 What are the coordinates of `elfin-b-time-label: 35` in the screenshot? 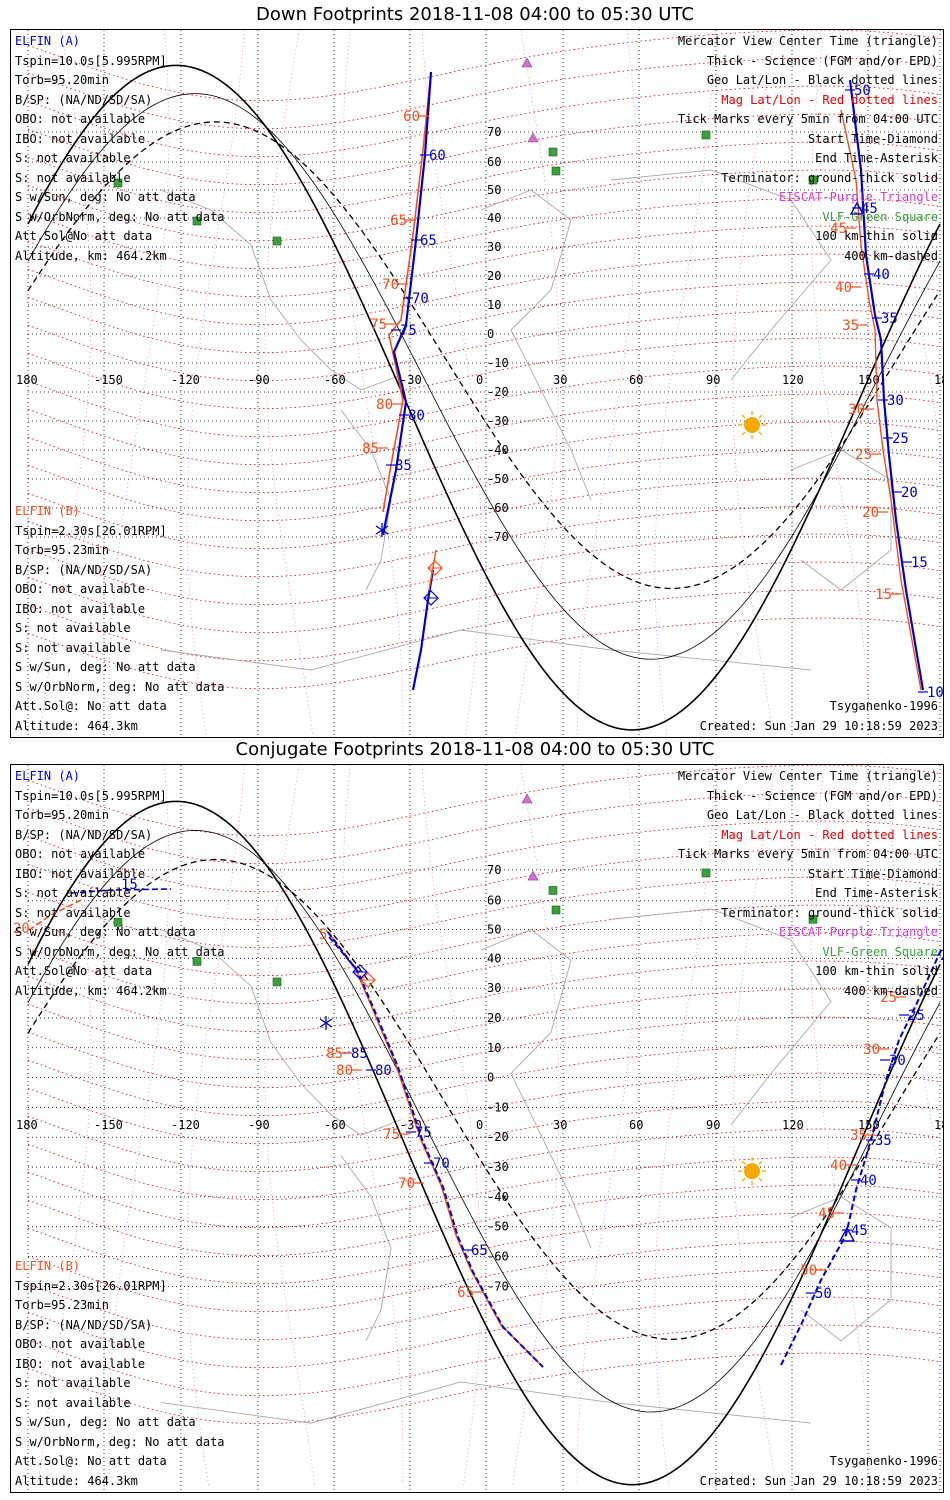 It's located at (889, 319).